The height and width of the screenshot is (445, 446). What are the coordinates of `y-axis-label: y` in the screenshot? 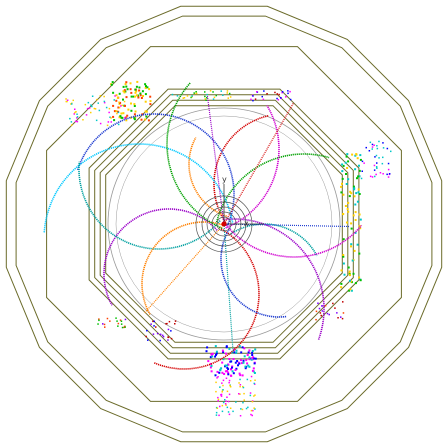 It's located at (224, 179).